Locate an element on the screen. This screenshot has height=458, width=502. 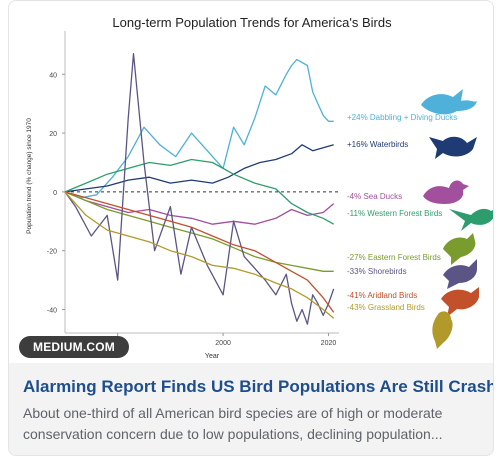
x-axis-label: Year is located at coordinates (212, 356).